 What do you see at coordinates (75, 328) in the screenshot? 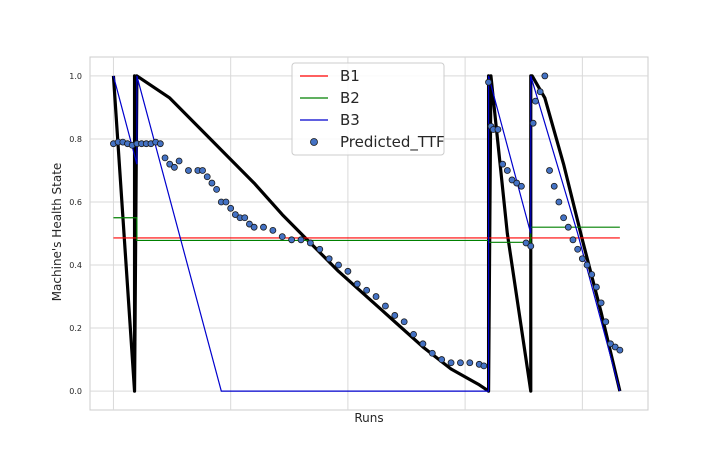
I see `y-tick-label: 0.2` at bounding box center [75, 328].